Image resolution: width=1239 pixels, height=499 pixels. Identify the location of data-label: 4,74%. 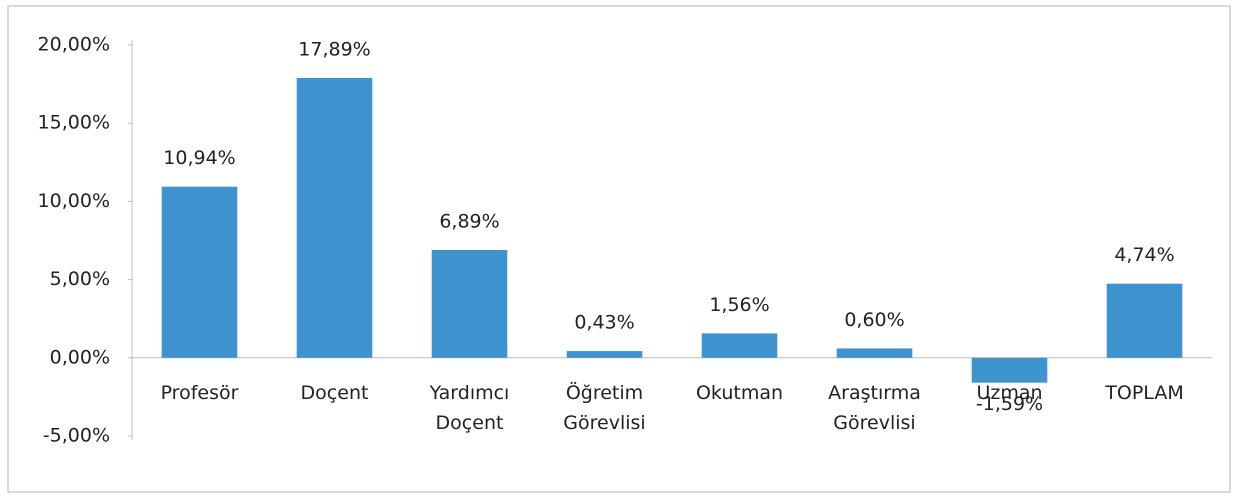
(1144, 255).